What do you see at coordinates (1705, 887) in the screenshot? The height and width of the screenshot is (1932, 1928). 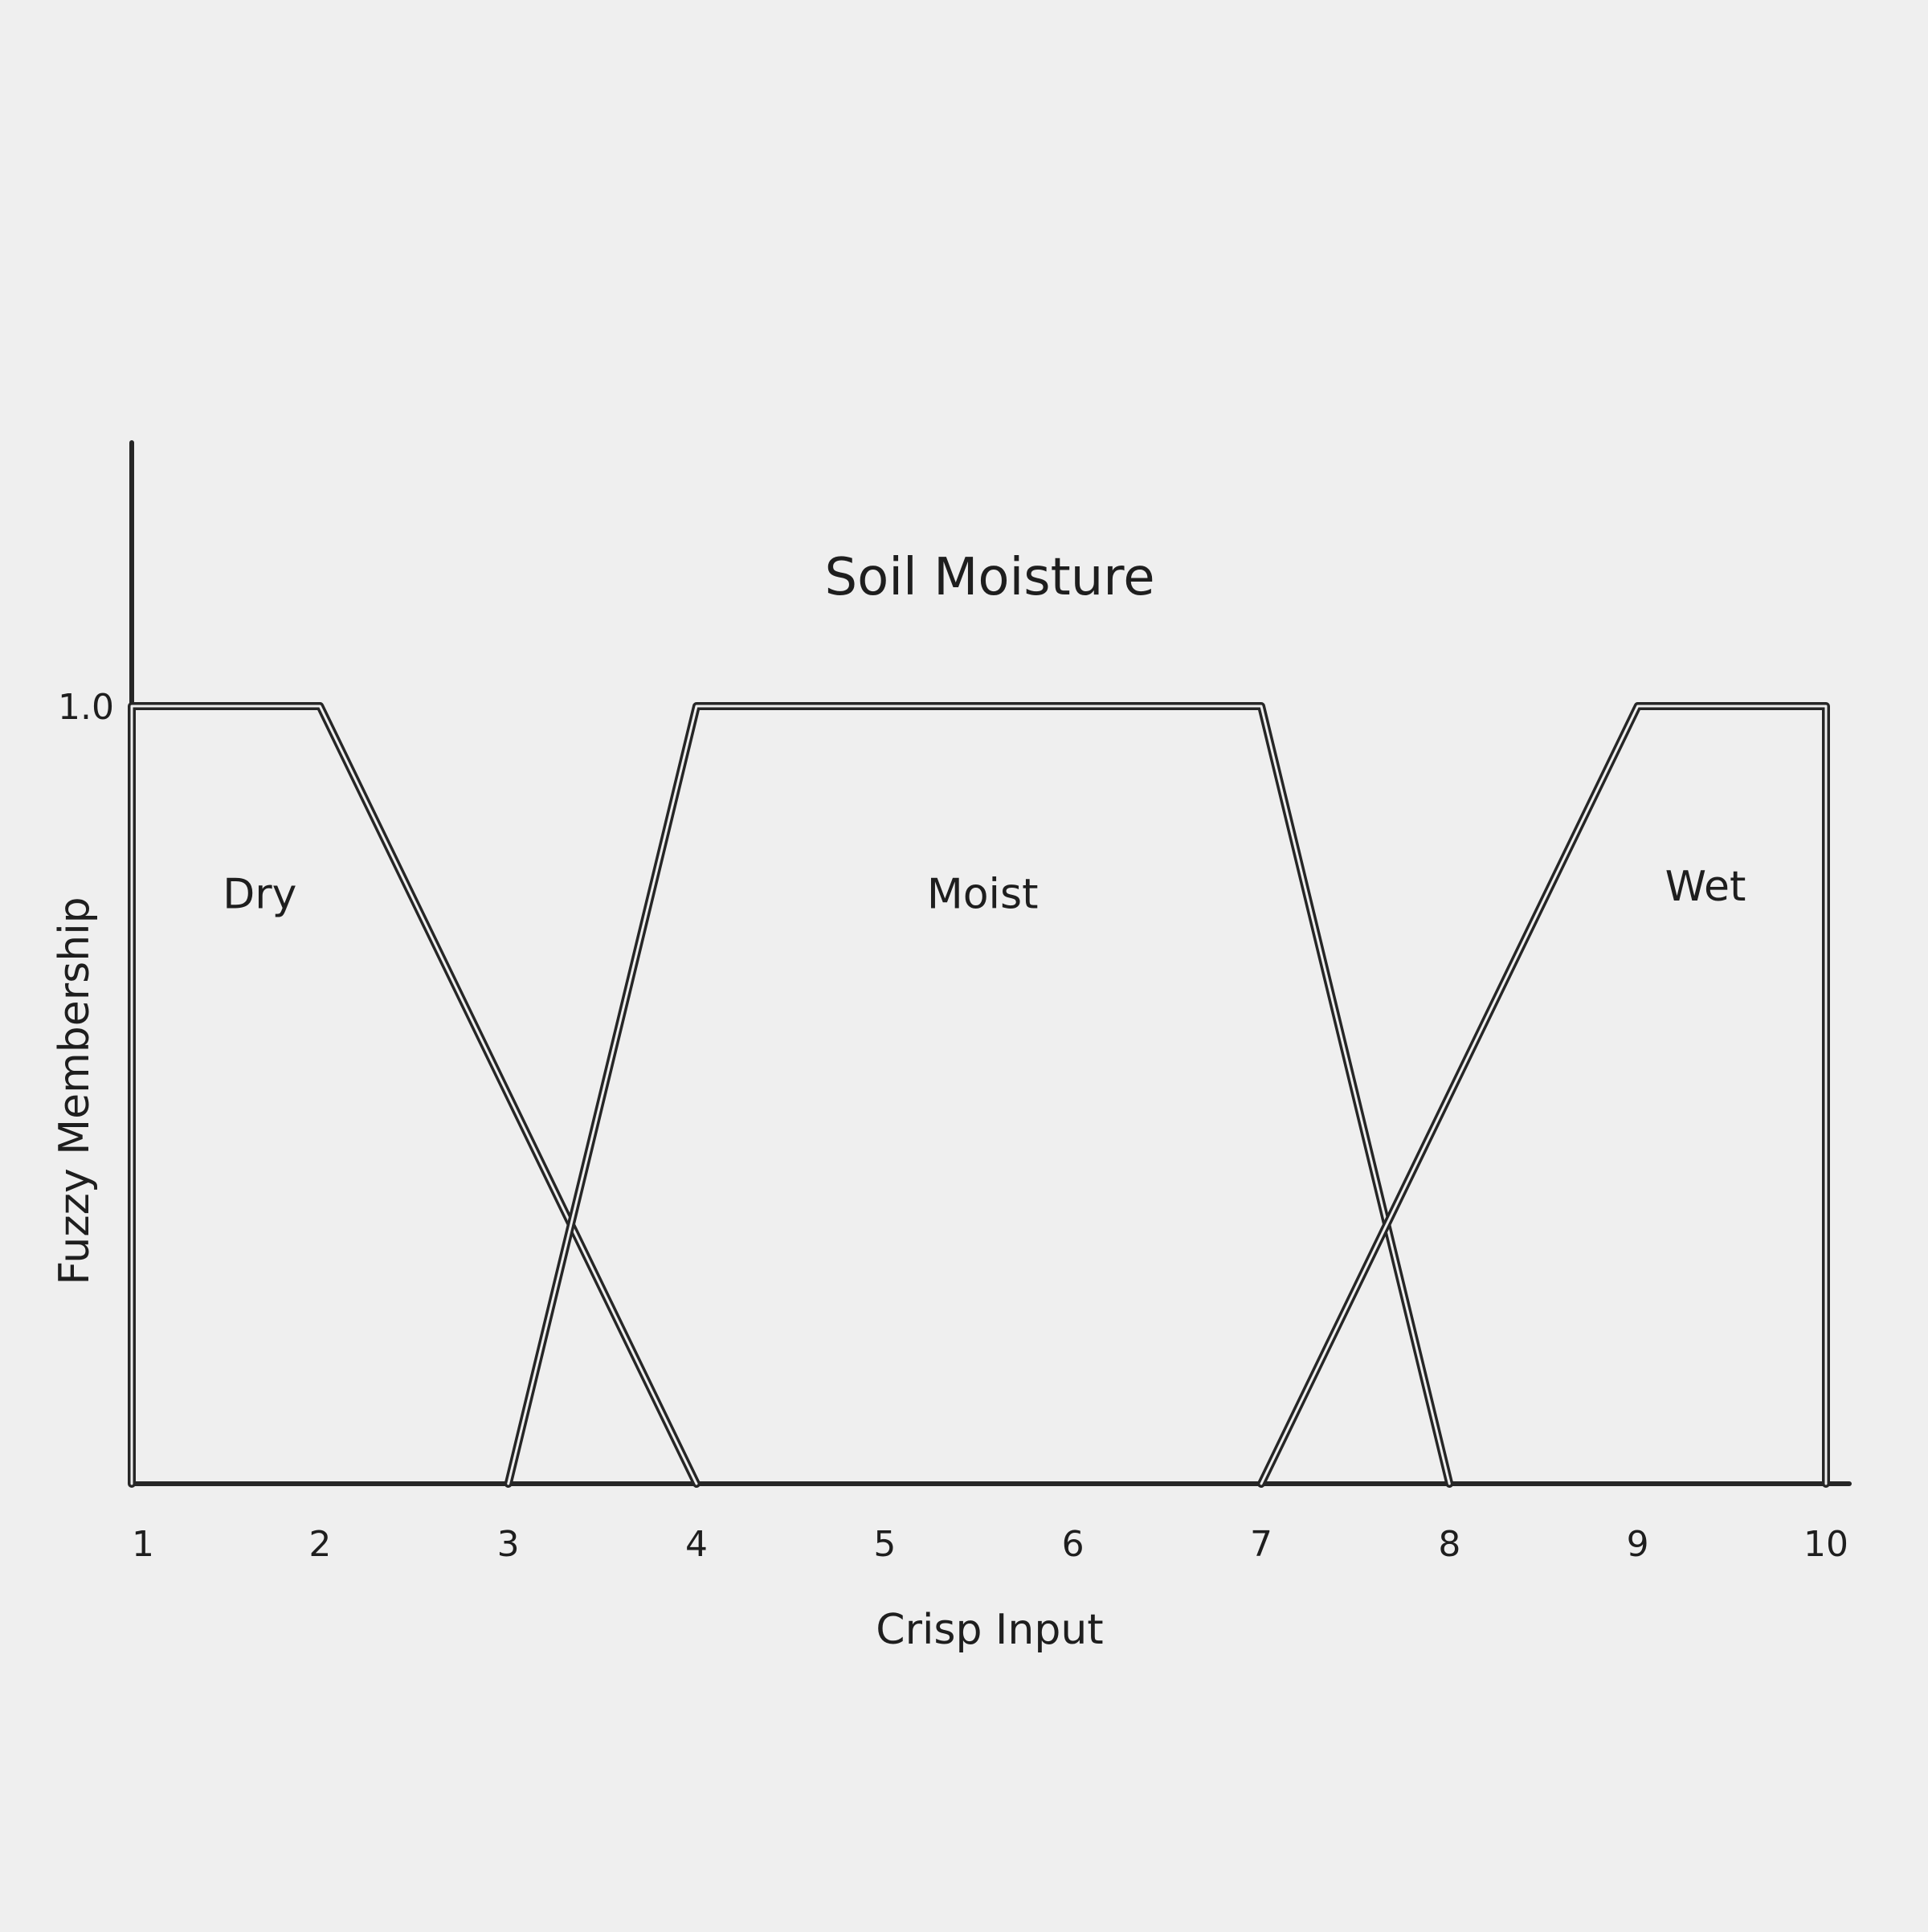 I see `series-label-wet: Wet` at bounding box center [1705, 887].